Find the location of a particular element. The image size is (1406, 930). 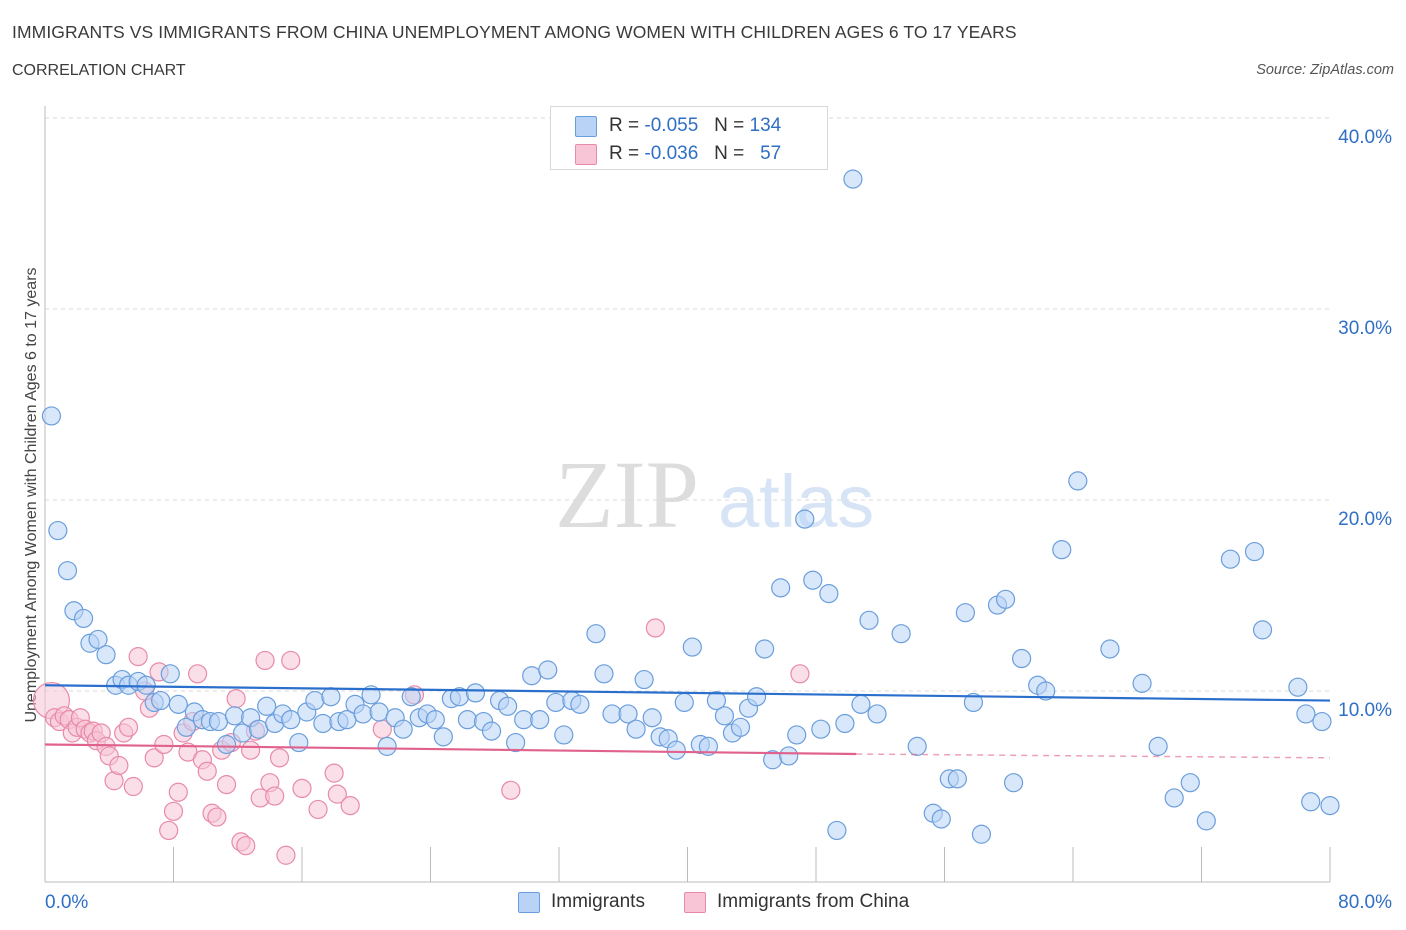

x-tick-label: 80.0% is located at coordinates (1365, 902).